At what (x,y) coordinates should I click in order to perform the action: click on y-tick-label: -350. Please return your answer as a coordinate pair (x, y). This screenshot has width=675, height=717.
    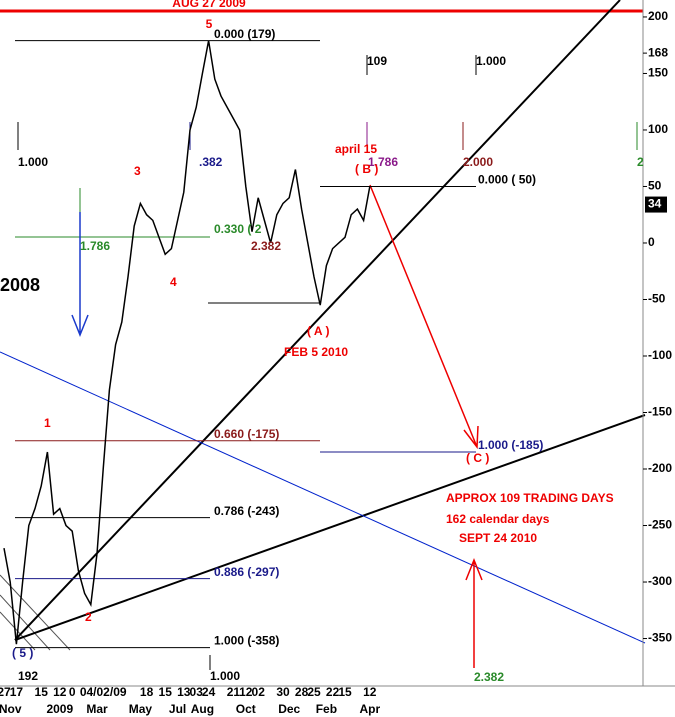
    Looking at the image, I should click on (660, 638).